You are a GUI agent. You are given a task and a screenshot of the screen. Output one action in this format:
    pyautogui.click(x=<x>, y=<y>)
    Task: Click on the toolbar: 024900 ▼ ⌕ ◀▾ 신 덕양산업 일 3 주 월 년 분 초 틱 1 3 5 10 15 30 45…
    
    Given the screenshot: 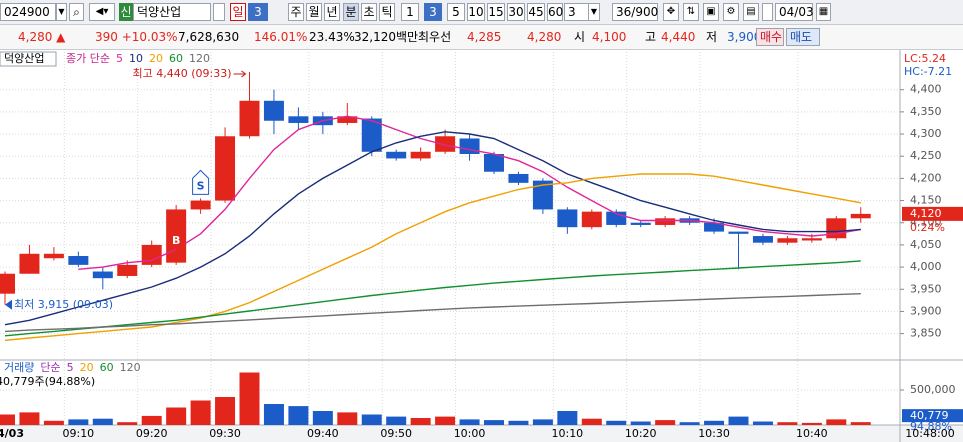 What is the action you would take?
    pyautogui.click(x=481, y=12)
    